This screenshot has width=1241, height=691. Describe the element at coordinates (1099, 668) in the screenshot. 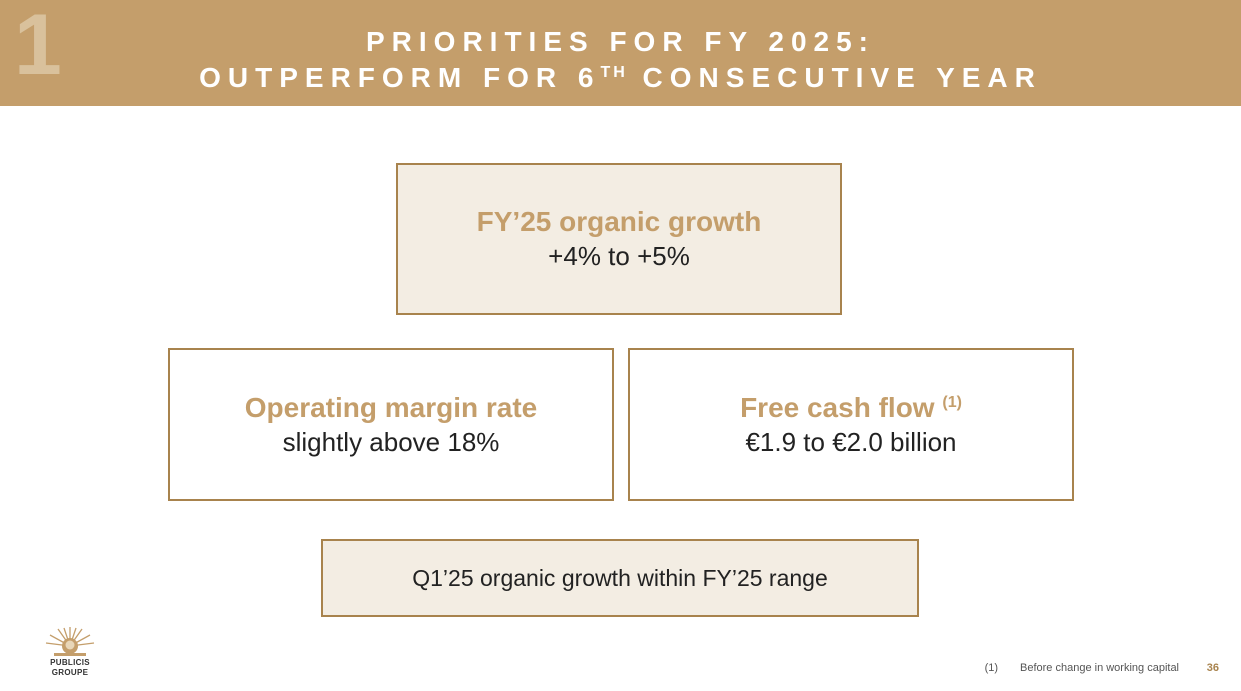

I see `footnote-text: Before change in working capital` at that location.